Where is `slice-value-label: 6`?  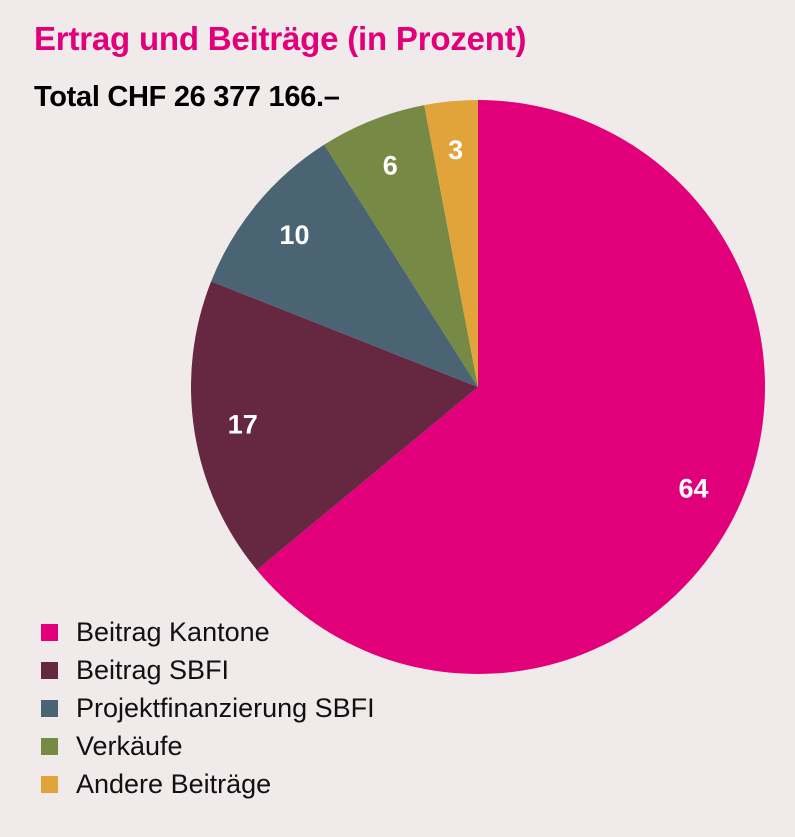
slice-value-label: 6 is located at coordinates (390, 166).